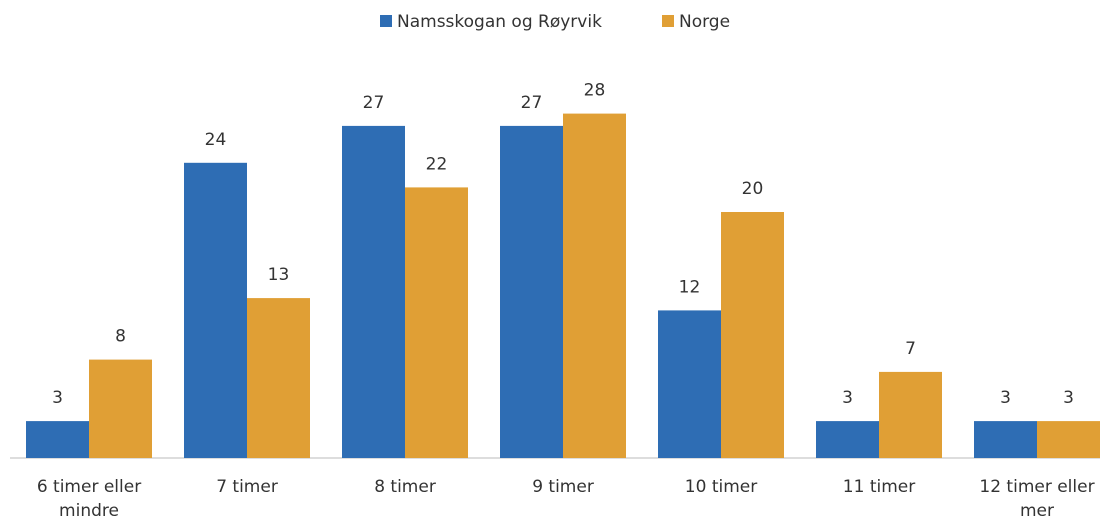 The image size is (1106, 519). Describe the element at coordinates (721, 487) in the screenshot. I see `x-tick-label: 10 timer` at that location.